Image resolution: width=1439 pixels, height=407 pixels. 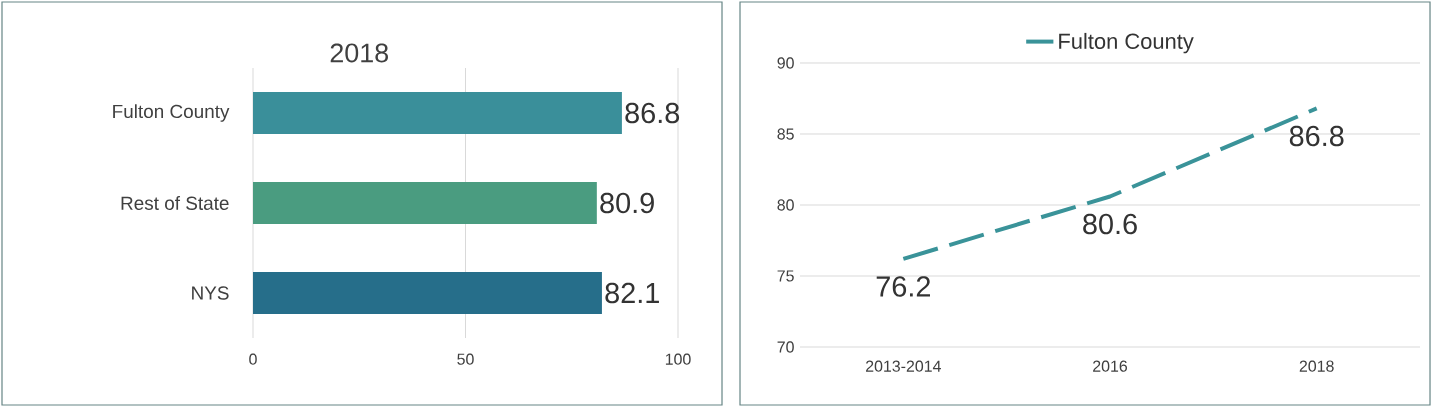 What do you see at coordinates (1316, 366) in the screenshot?
I see `x-tick-label: 2018` at bounding box center [1316, 366].